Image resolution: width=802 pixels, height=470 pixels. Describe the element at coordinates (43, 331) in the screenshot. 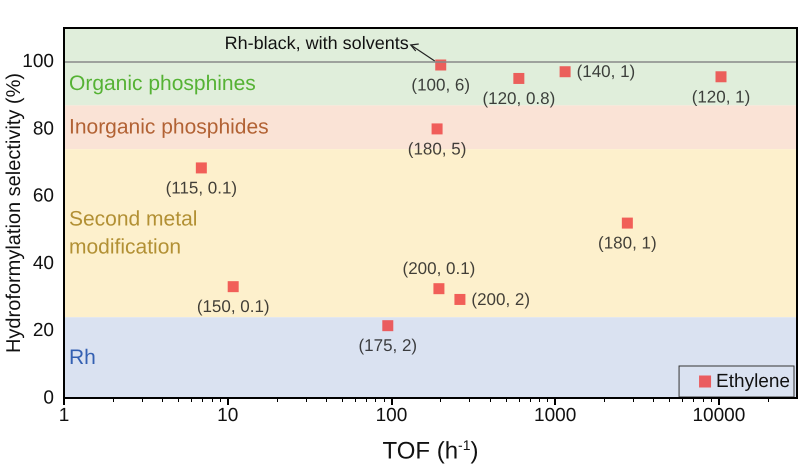

I see `y-tick-label: 20` at that location.